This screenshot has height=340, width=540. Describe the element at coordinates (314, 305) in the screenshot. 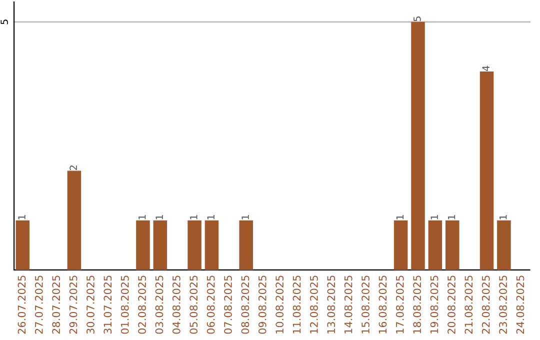

I see `x-tick-label: 12.08.2025` at that location.